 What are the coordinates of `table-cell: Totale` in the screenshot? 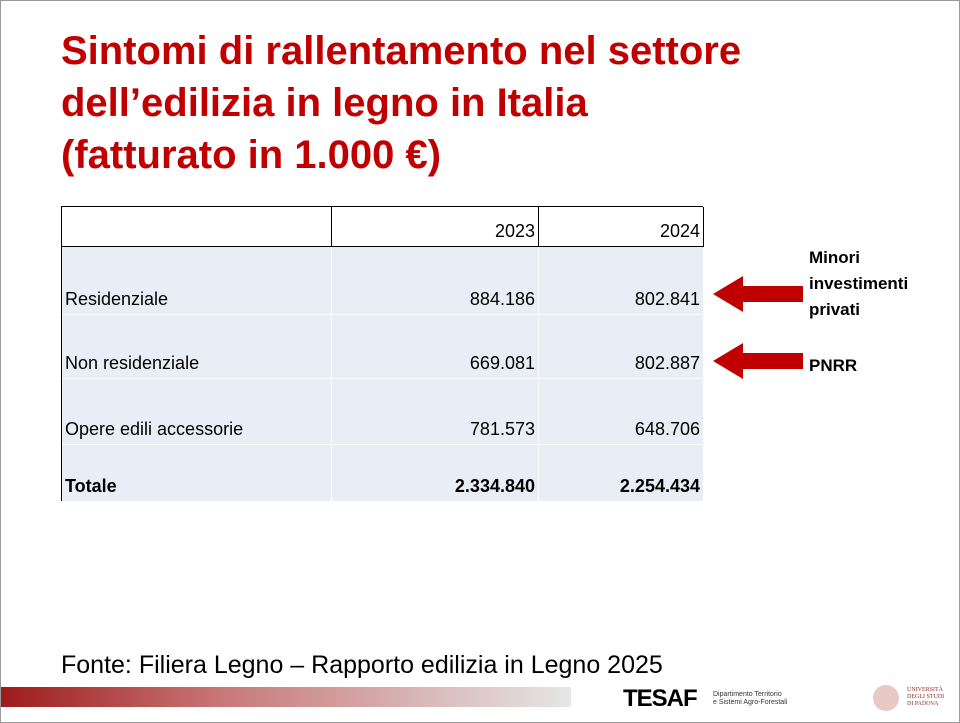 It's located at (197, 473).